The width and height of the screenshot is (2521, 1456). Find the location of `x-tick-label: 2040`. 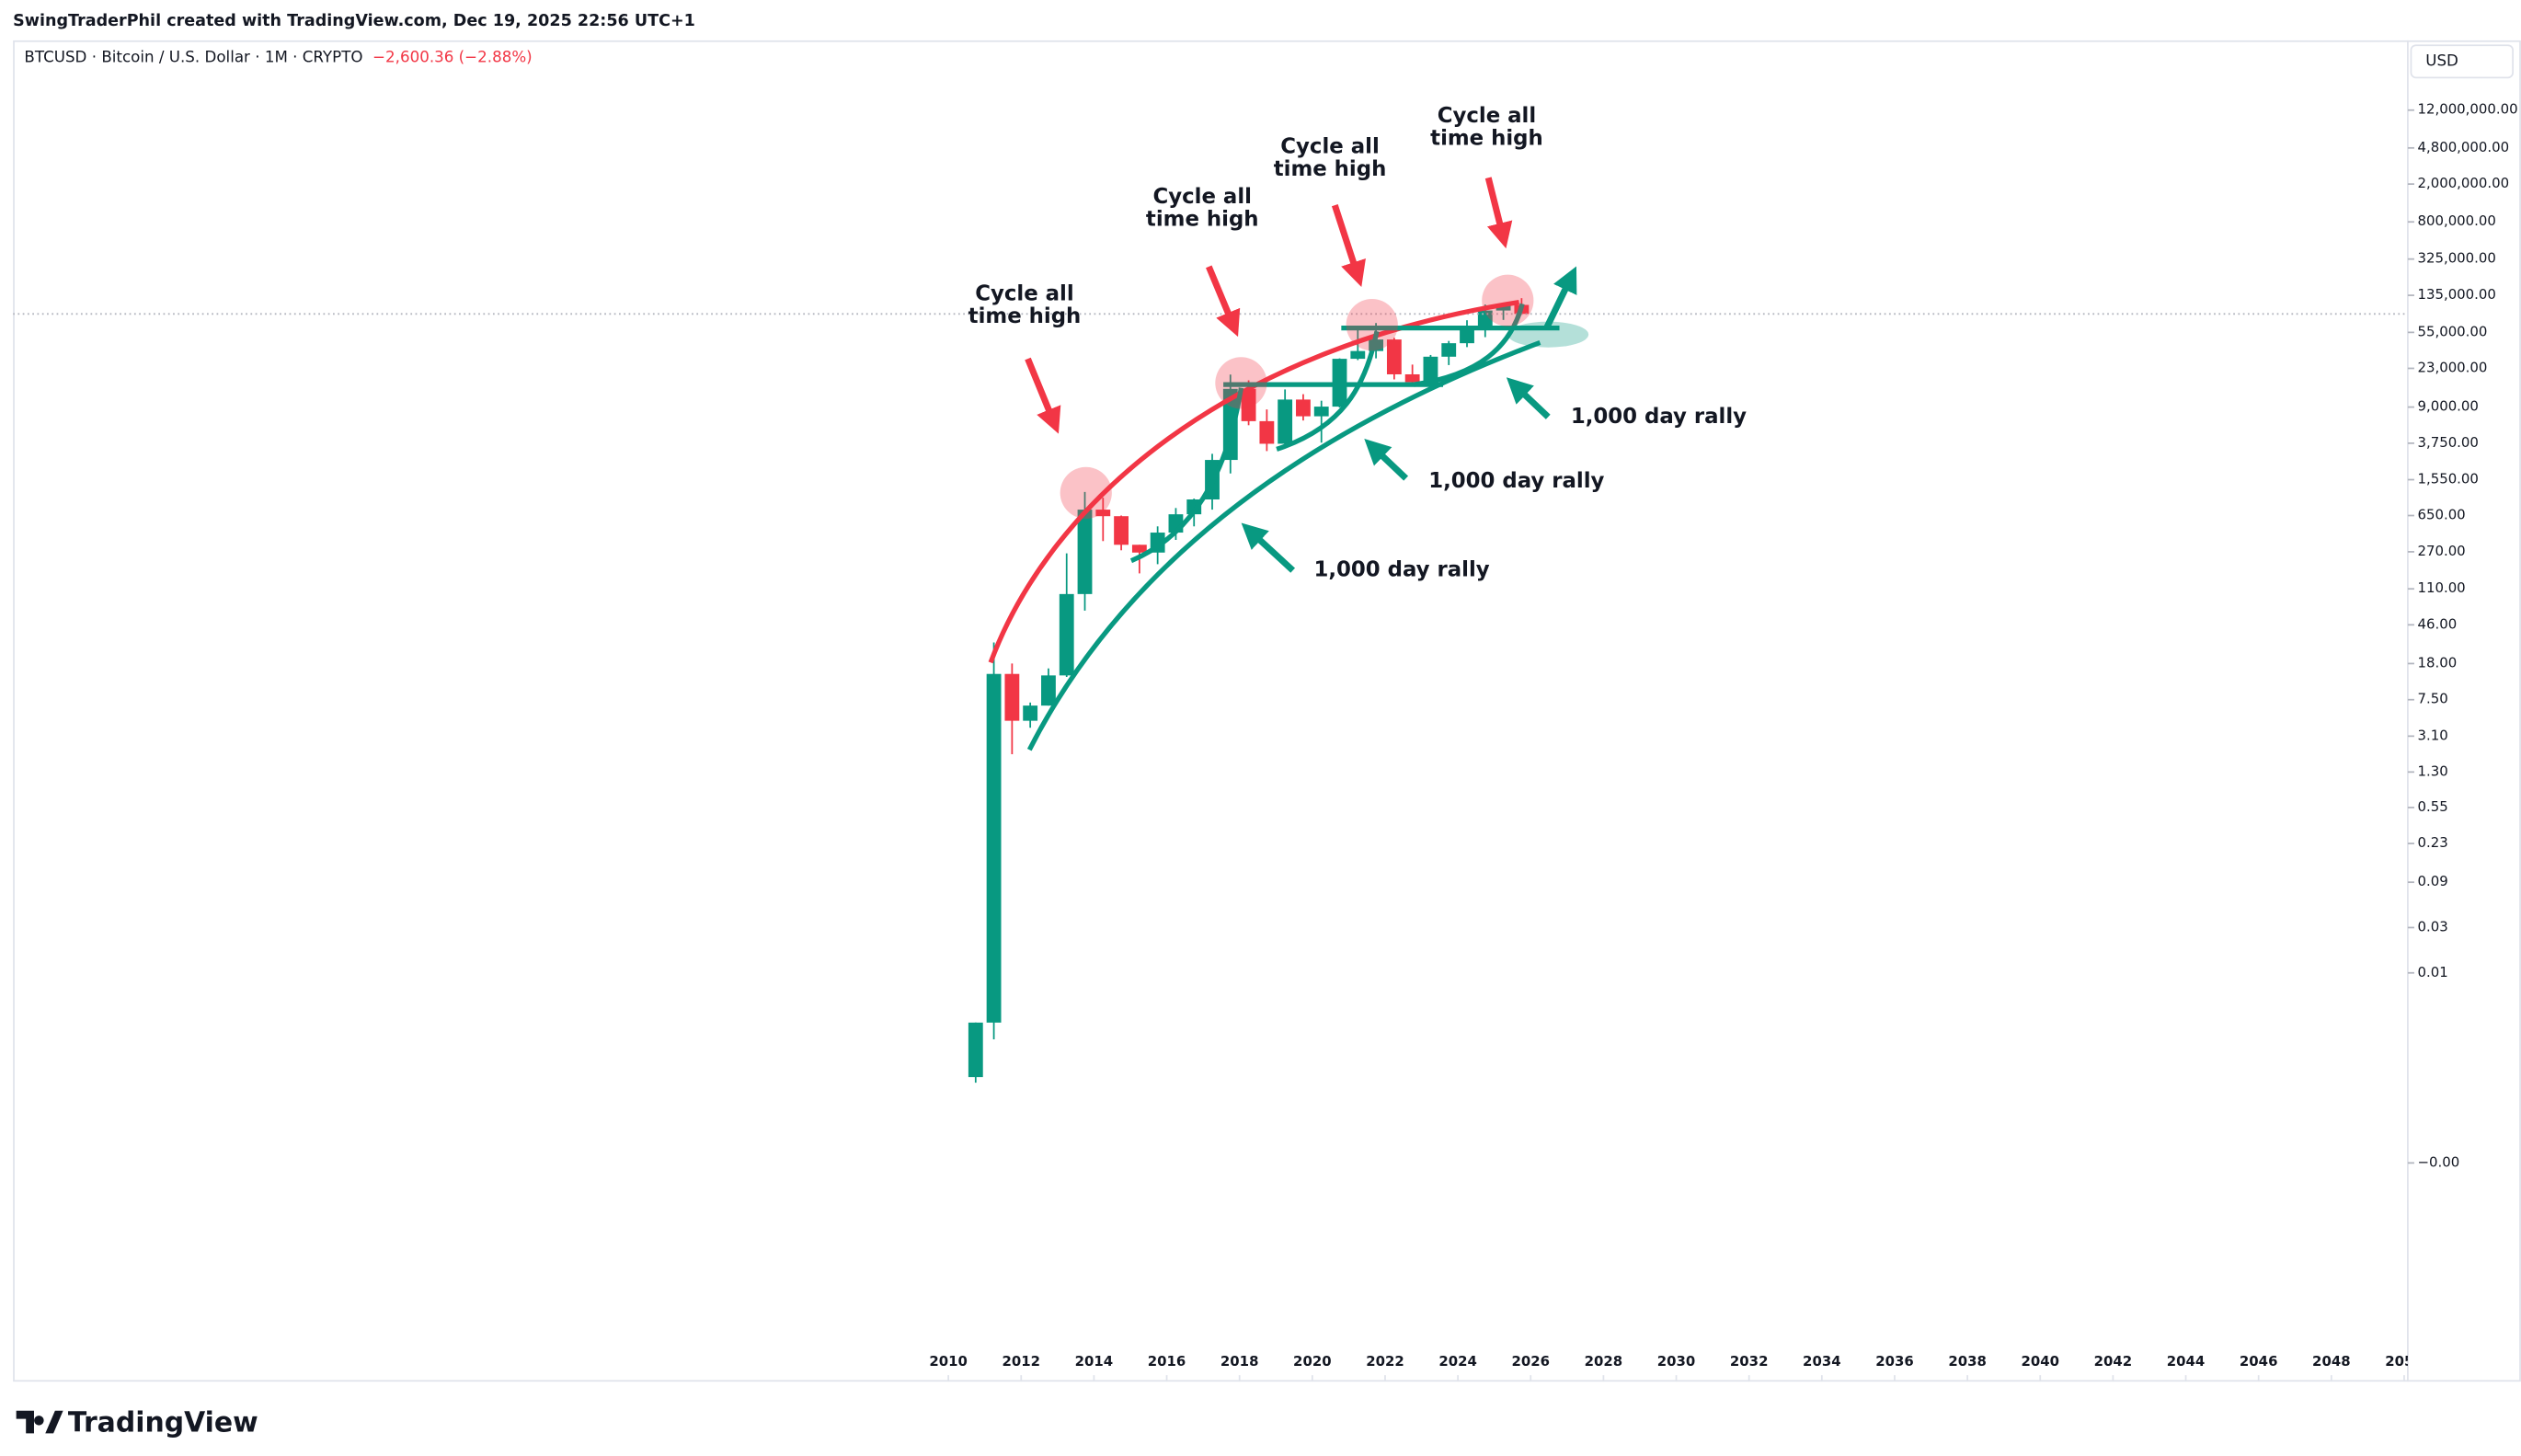

x-tick-label: 2040 is located at coordinates (2040, 1361).